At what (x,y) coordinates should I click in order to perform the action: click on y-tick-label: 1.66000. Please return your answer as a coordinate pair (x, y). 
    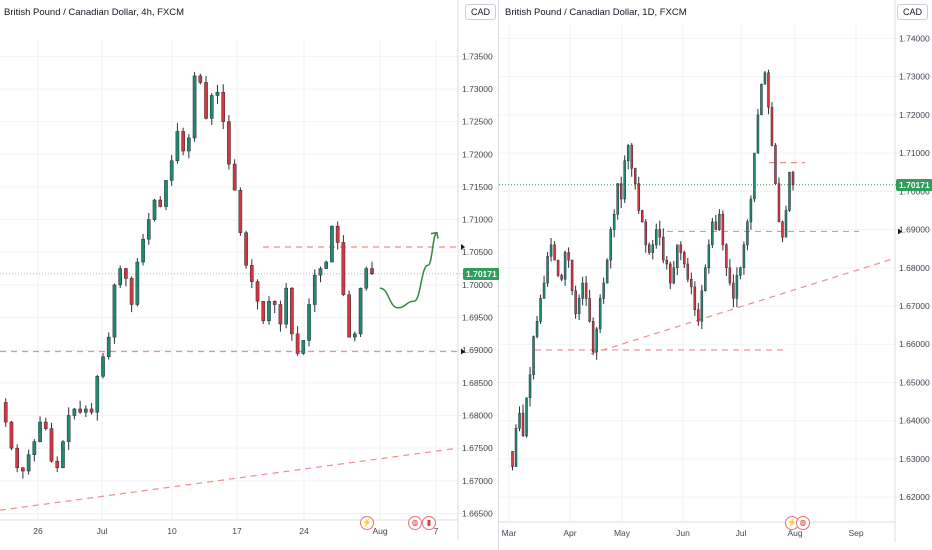
    Looking at the image, I should click on (914, 344).